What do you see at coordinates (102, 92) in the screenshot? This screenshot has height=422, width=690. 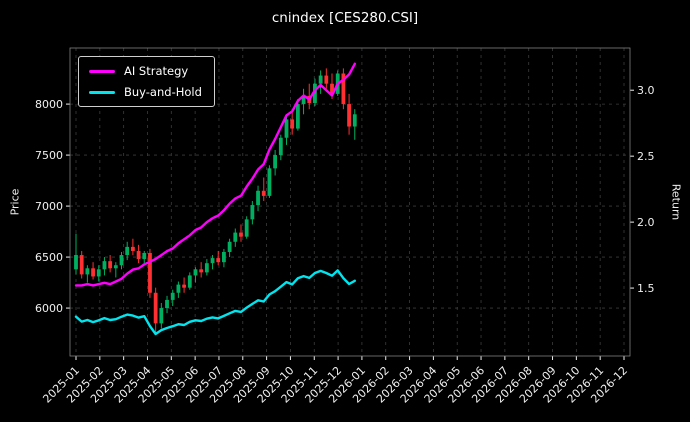 I see `buy-and-hold-line-swatch` at bounding box center [102, 92].